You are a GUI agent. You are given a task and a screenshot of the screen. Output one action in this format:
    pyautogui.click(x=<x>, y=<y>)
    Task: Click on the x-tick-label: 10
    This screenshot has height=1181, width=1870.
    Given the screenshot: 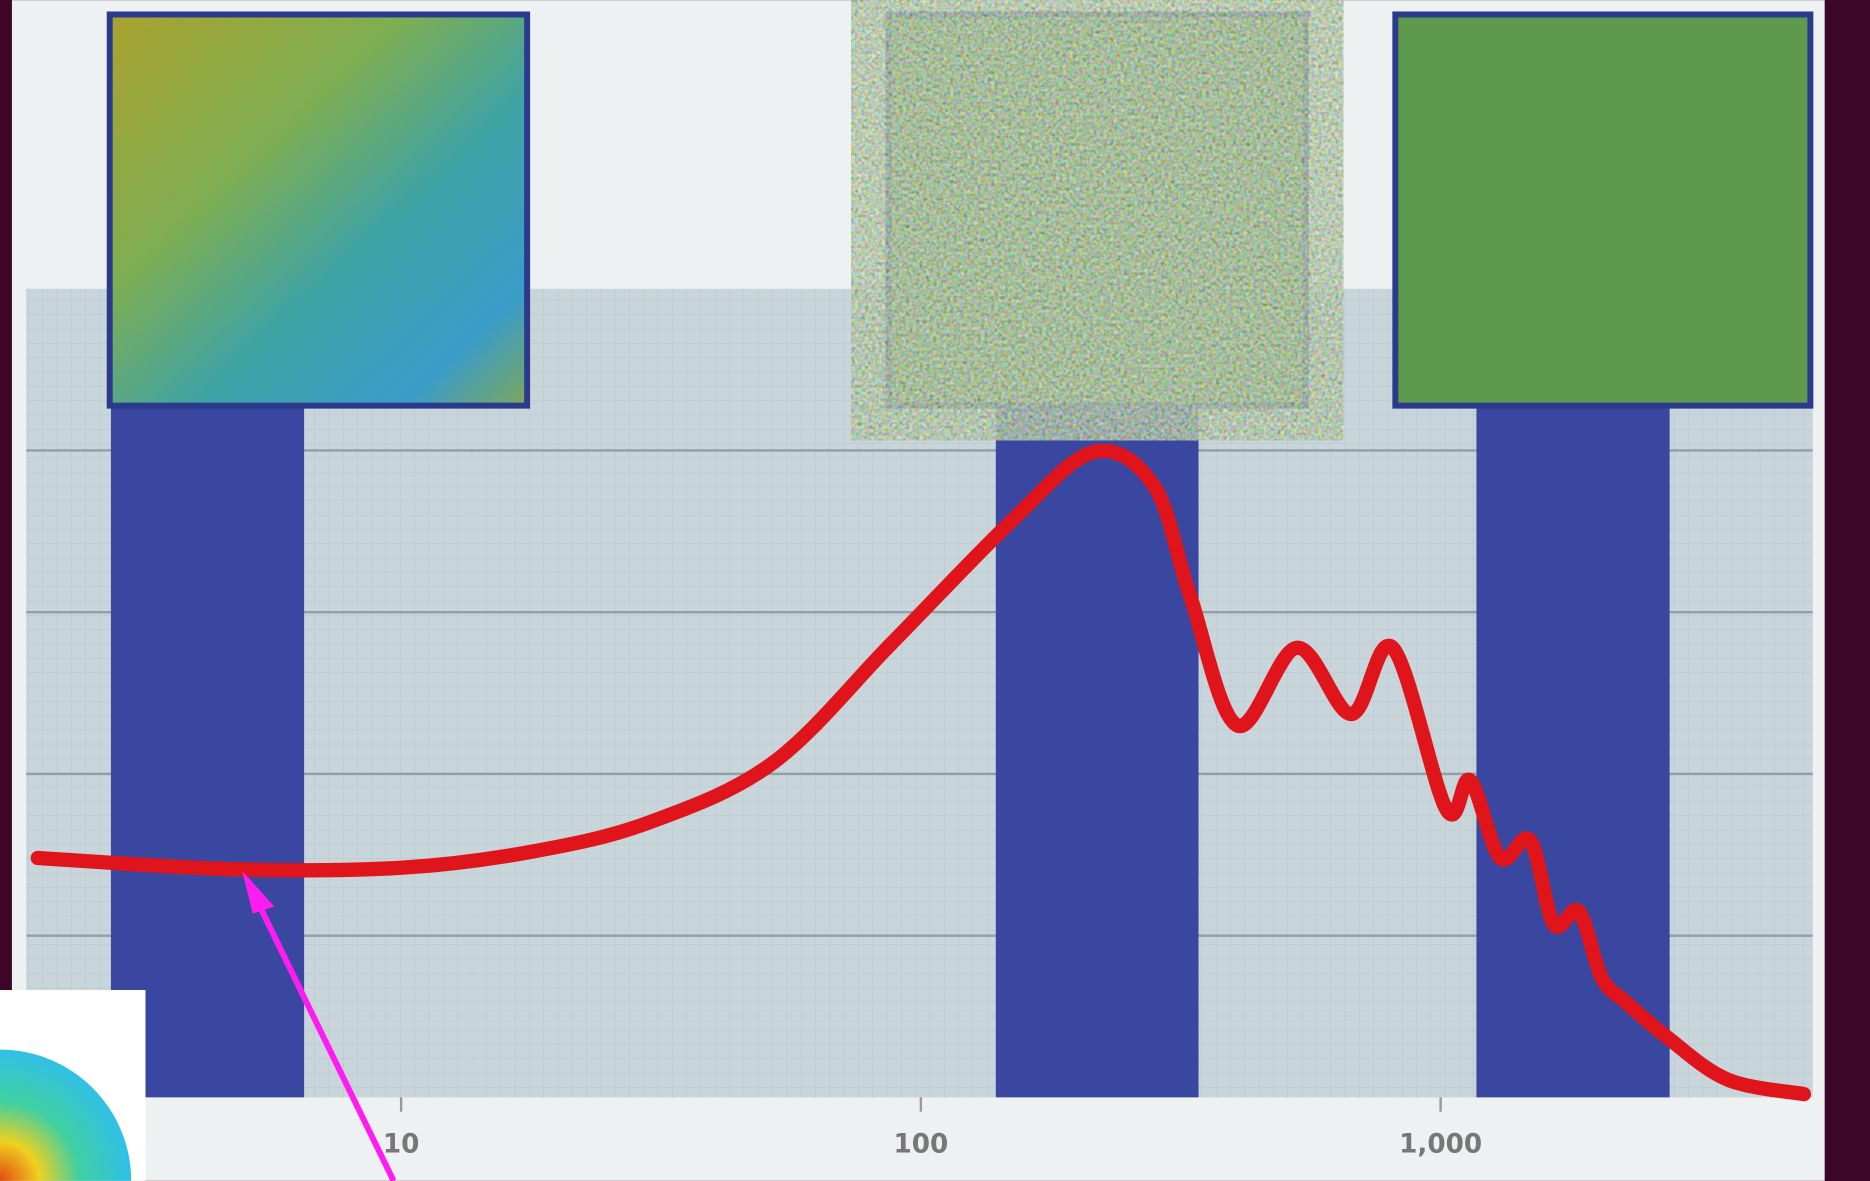 What is the action you would take?
    pyautogui.click(x=401, y=1145)
    